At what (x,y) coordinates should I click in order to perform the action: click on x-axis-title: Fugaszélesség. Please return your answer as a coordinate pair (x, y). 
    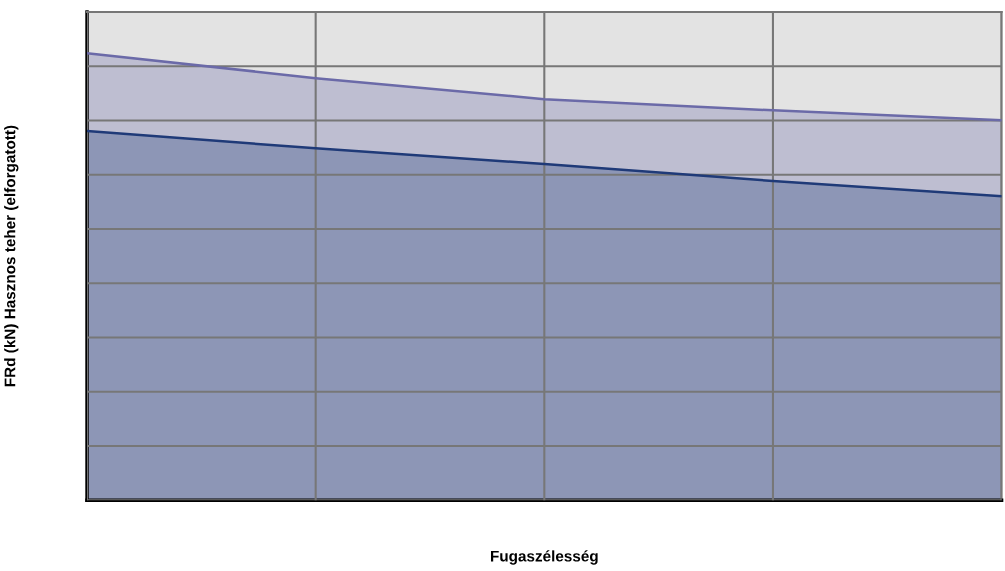
    Looking at the image, I should click on (544, 557).